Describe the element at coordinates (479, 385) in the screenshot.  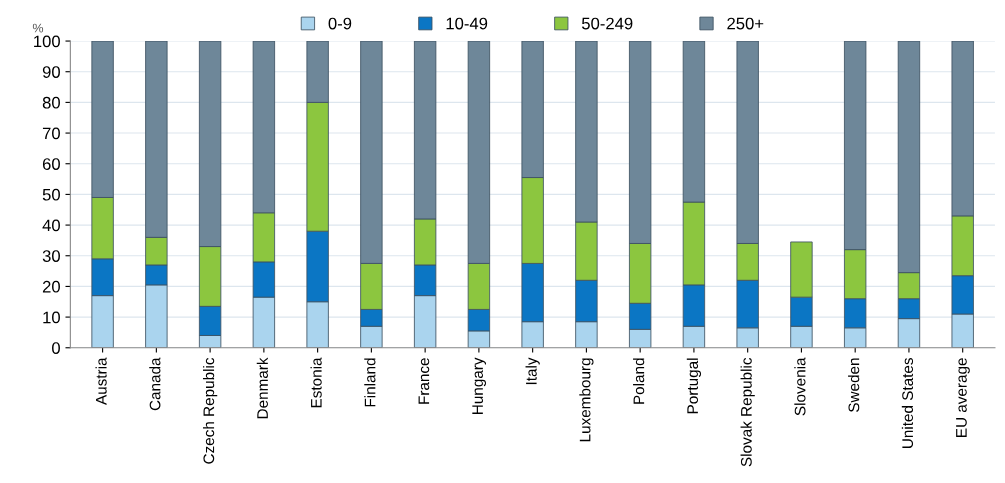
I see `x-tick-label: Hungary` at that location.